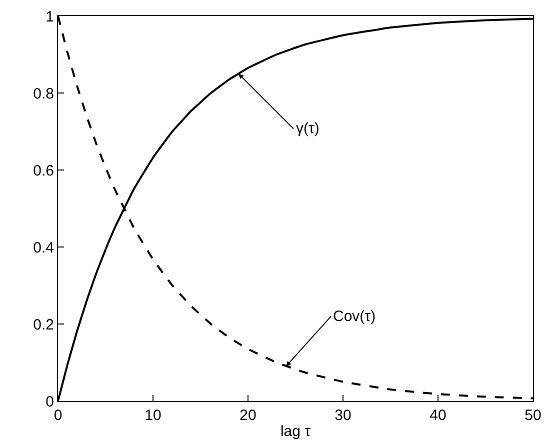 The height and width of the screenshot is (445, 549). What do you see at coordinates (248, 415) in the screenshot?
I see `x-tick-label: 20` at bounding box center [248, 415].